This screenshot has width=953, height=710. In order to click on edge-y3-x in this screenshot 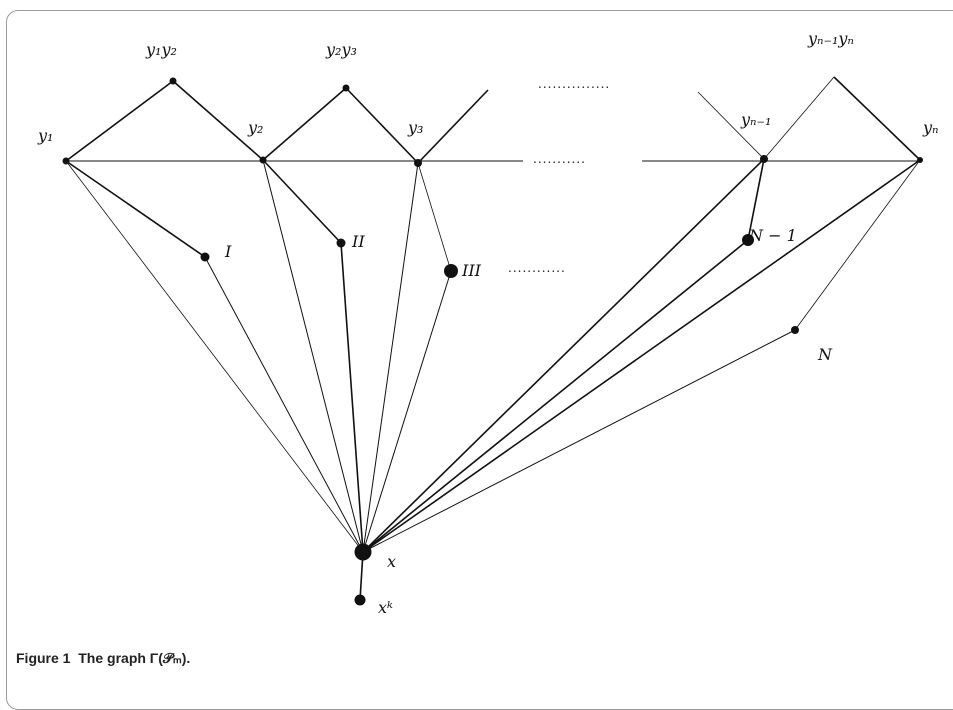, I will do `click(390, 357)`.